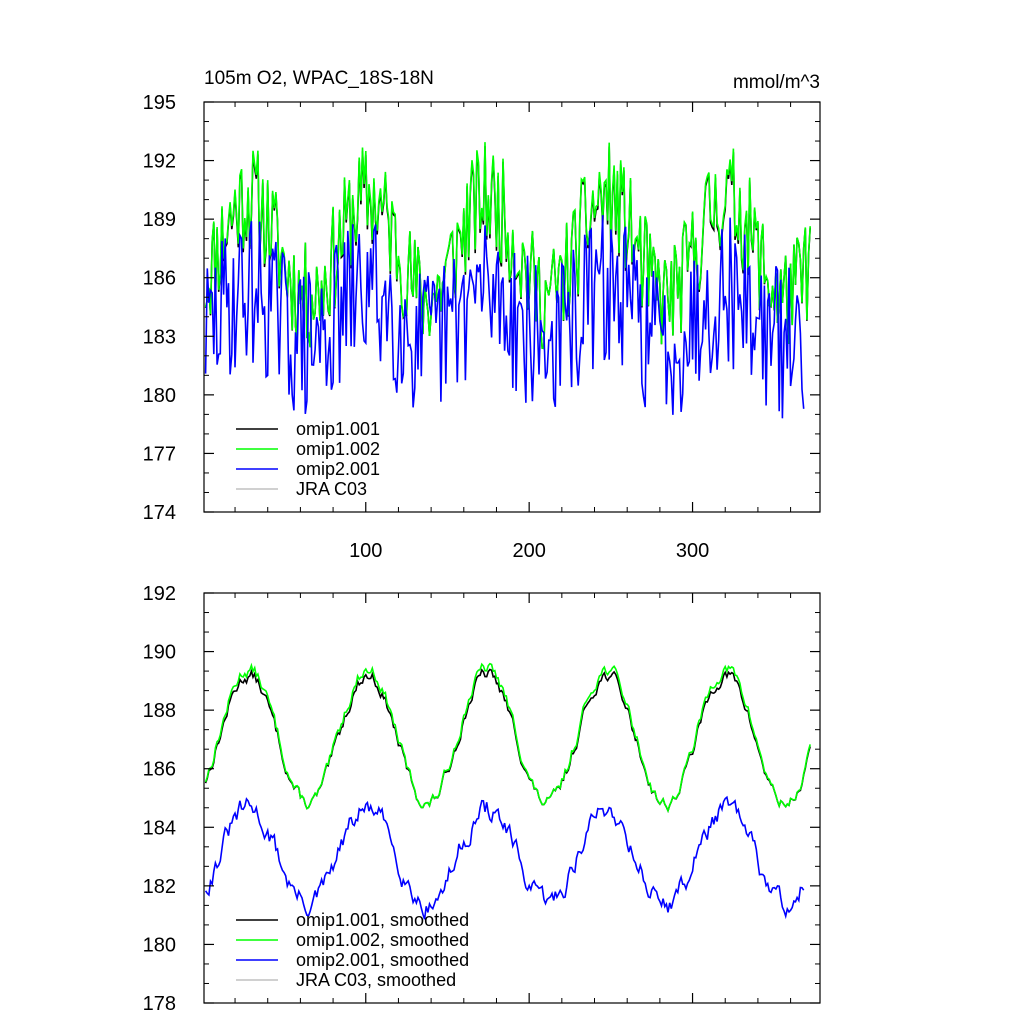 This screenshot has width=1024, height=1024. Describe the element at coordinates (159, 1004) in the screenshot. I see `y-tick-label: 178` at that location.